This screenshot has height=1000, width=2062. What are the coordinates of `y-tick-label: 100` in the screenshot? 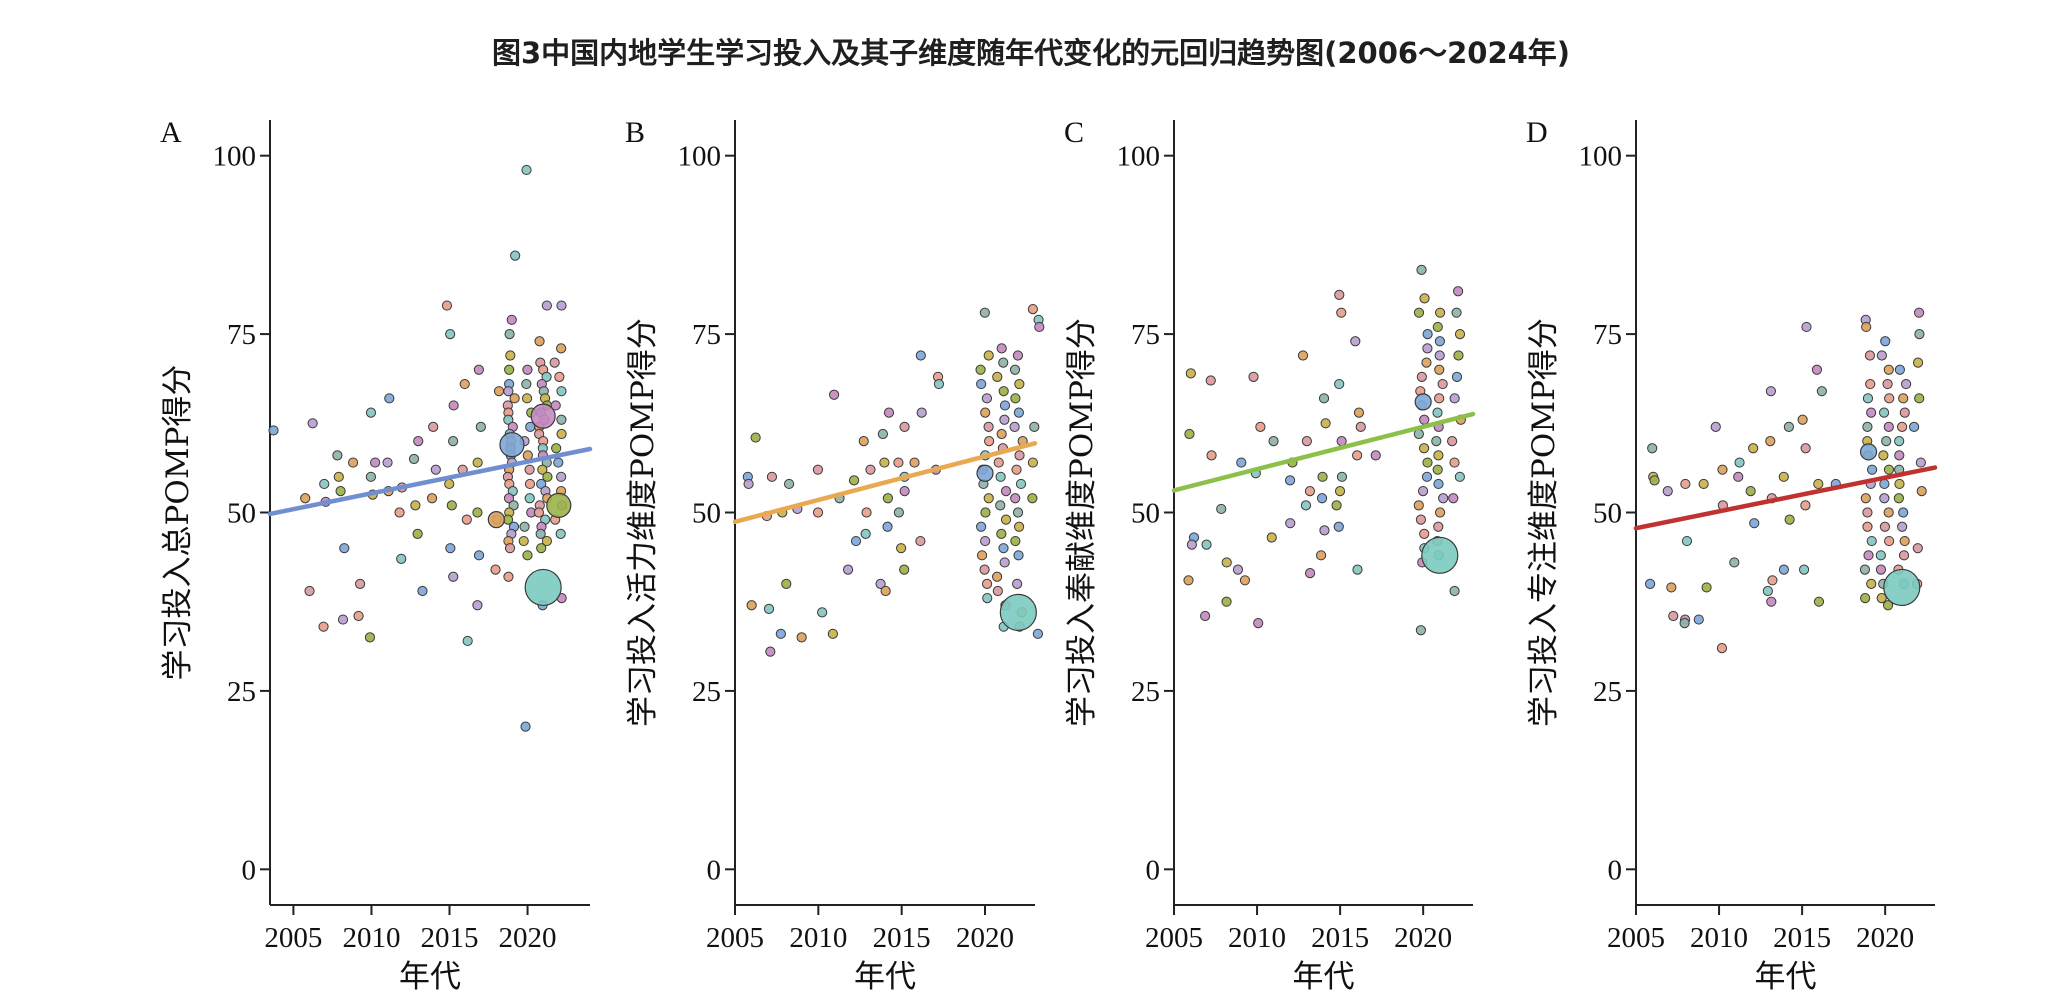 It's located at (235, 157).